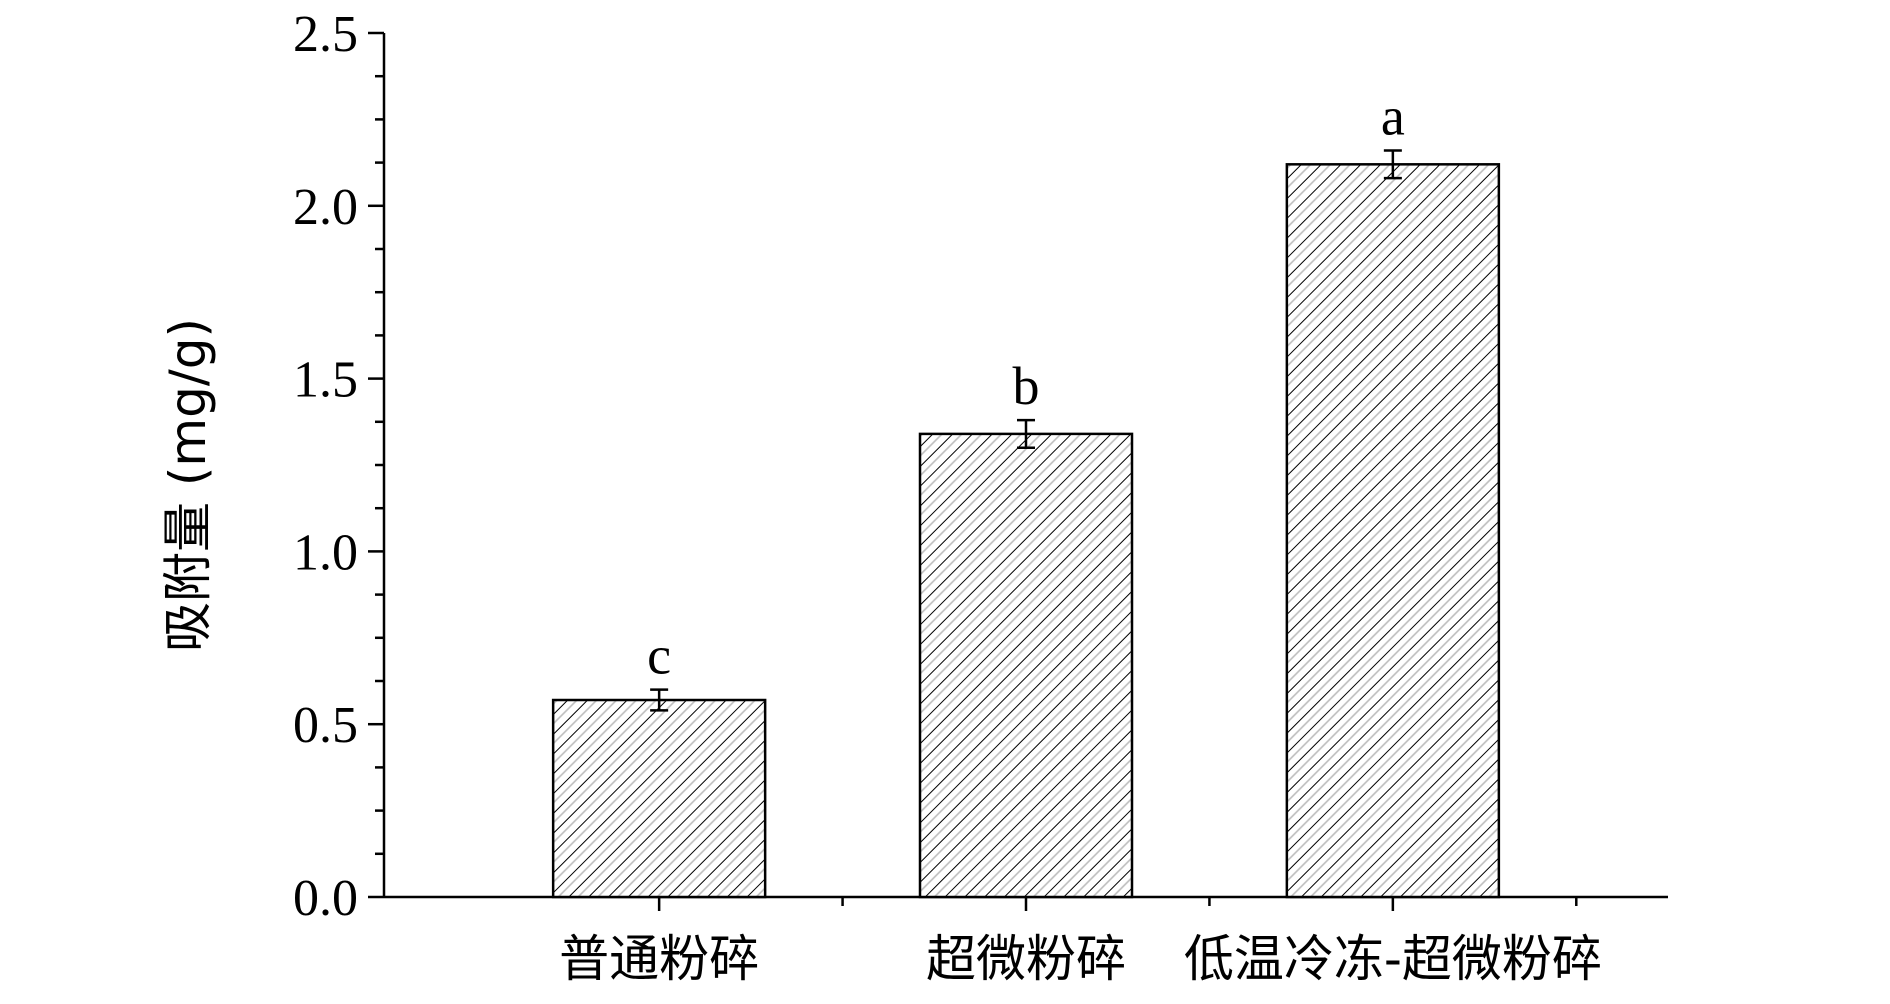 This screenshot has height=1004, width=1890. Describe the element at coordinates (325, 725) in the screenshot. I see `y-tick-label: 0.5` at that location.